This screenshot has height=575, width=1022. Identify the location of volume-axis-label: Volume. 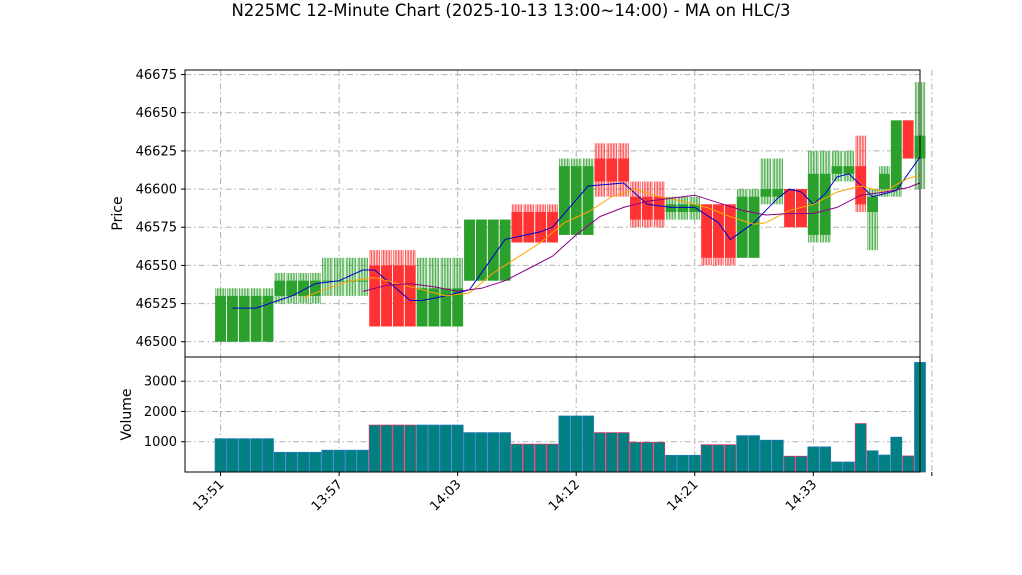
(127, 414).